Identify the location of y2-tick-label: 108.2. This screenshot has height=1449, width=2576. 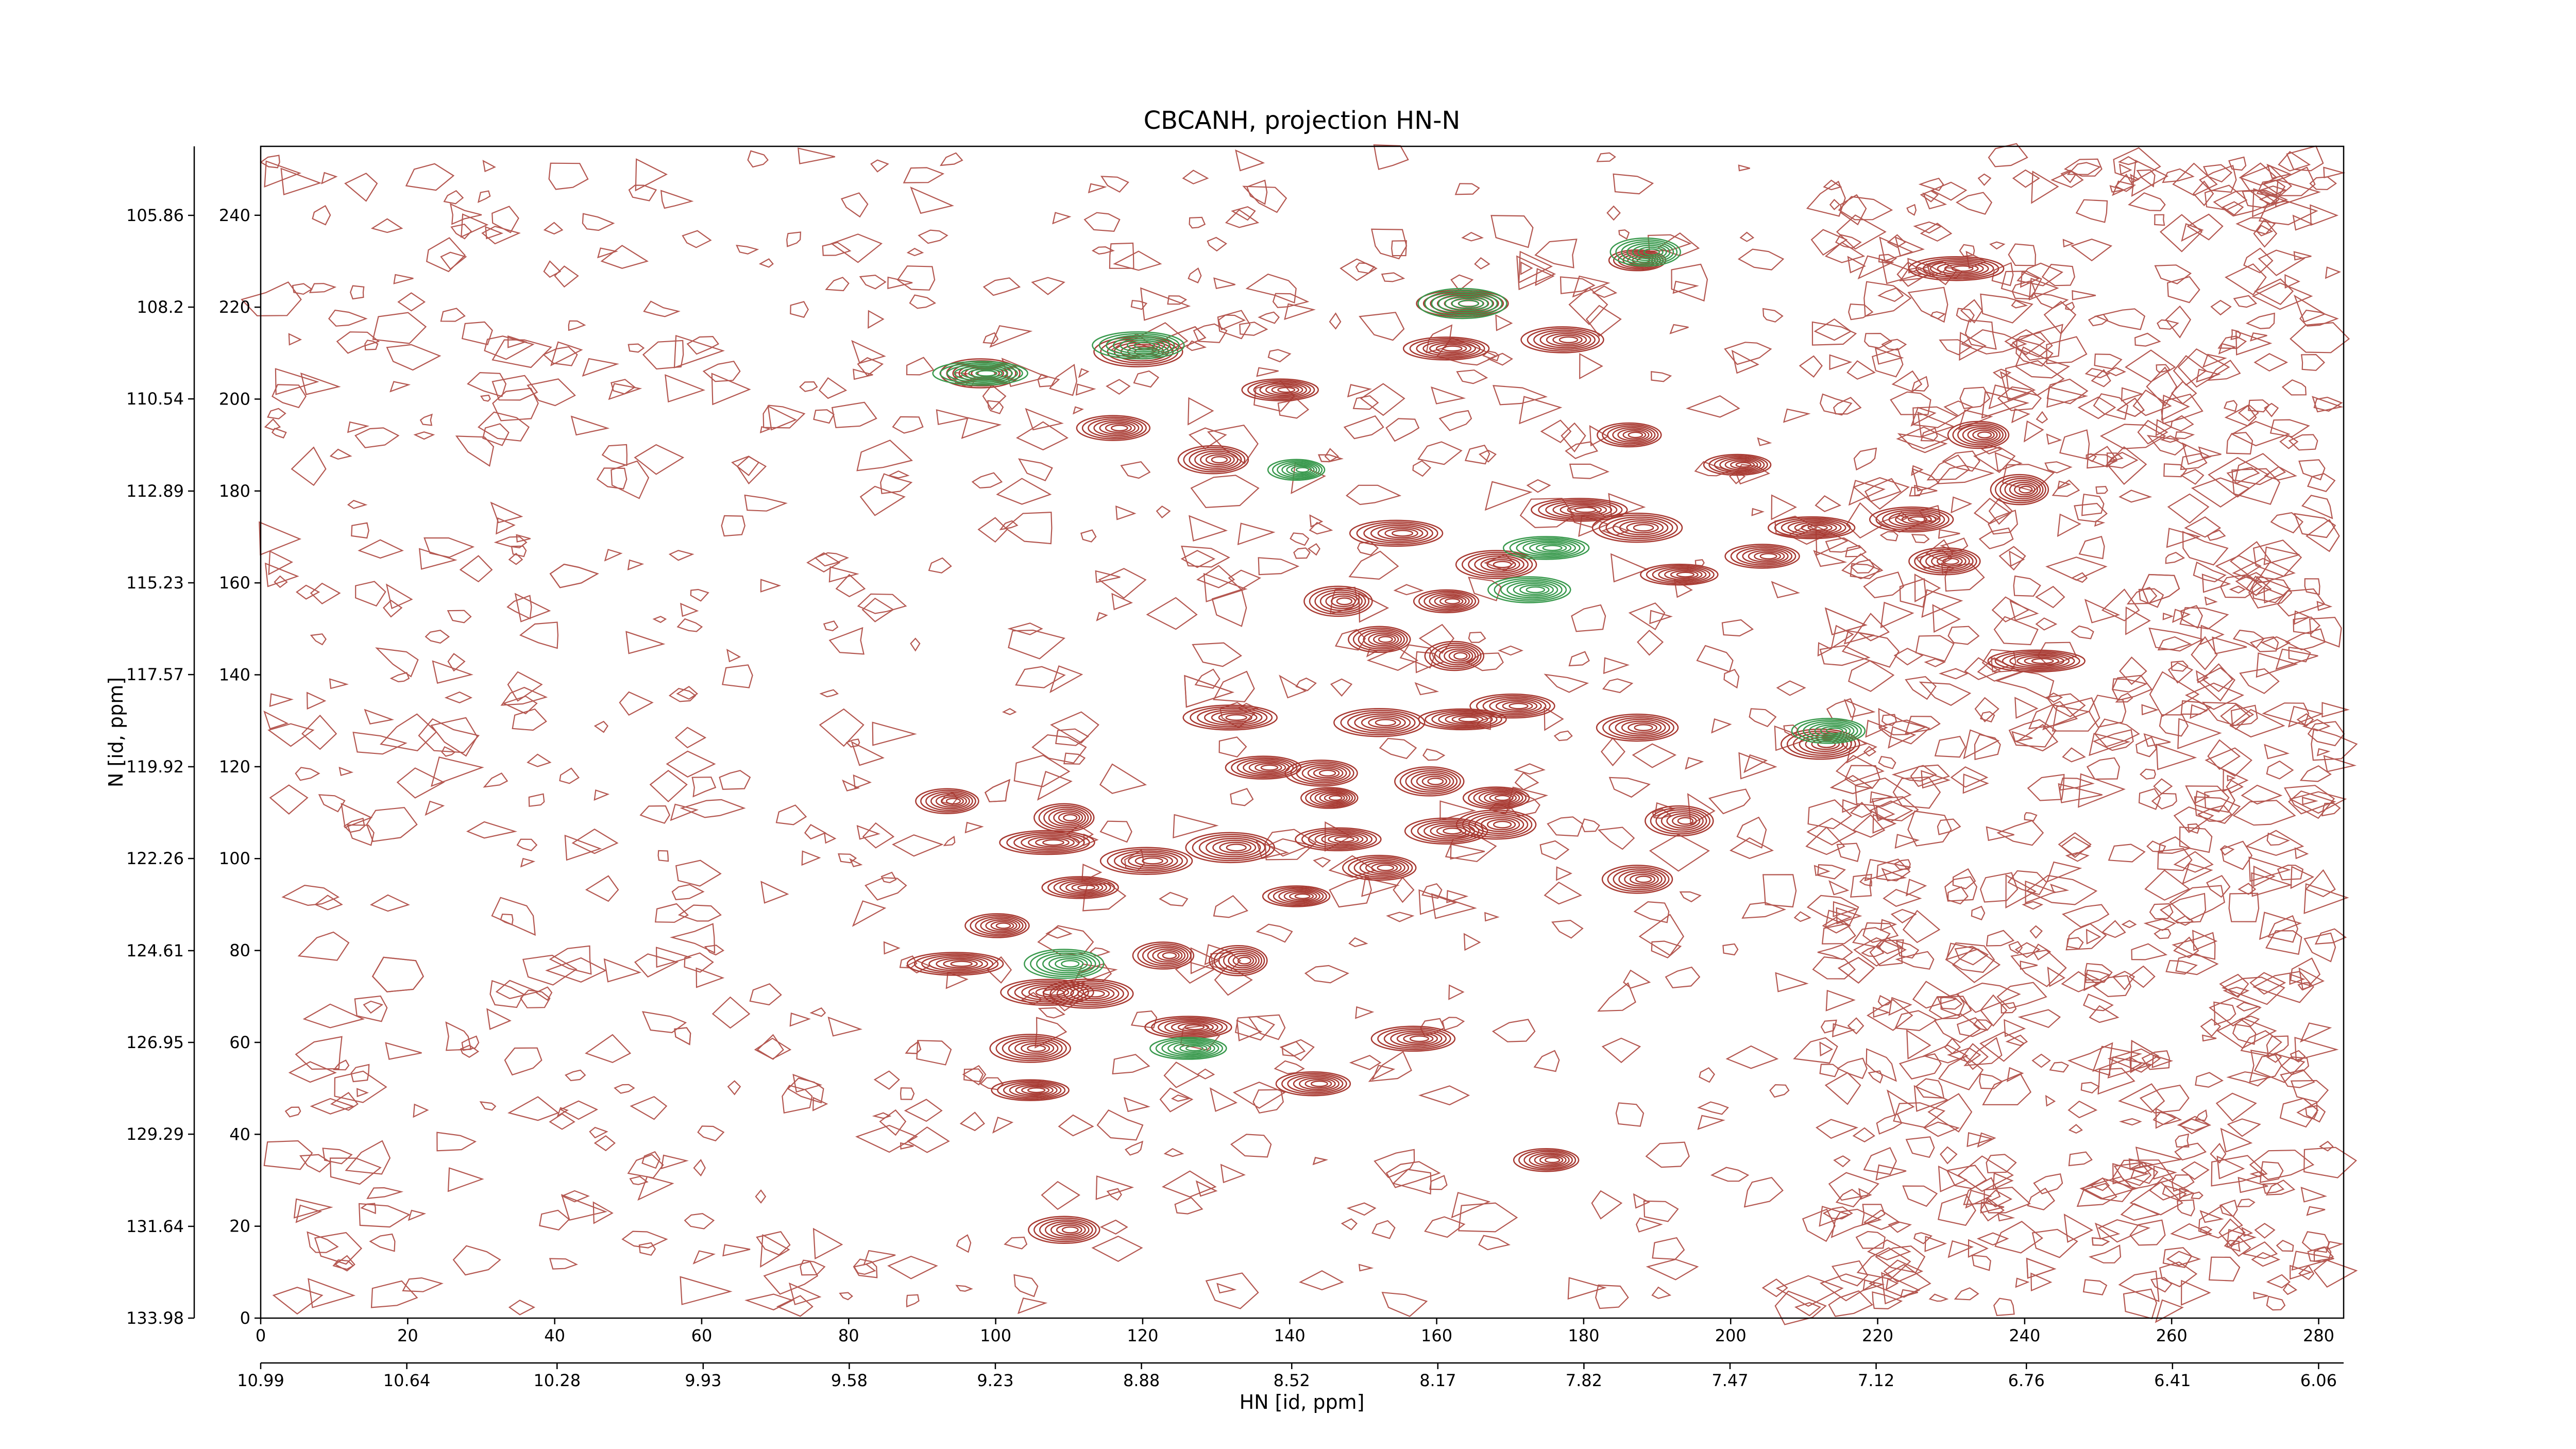
(160, 307).